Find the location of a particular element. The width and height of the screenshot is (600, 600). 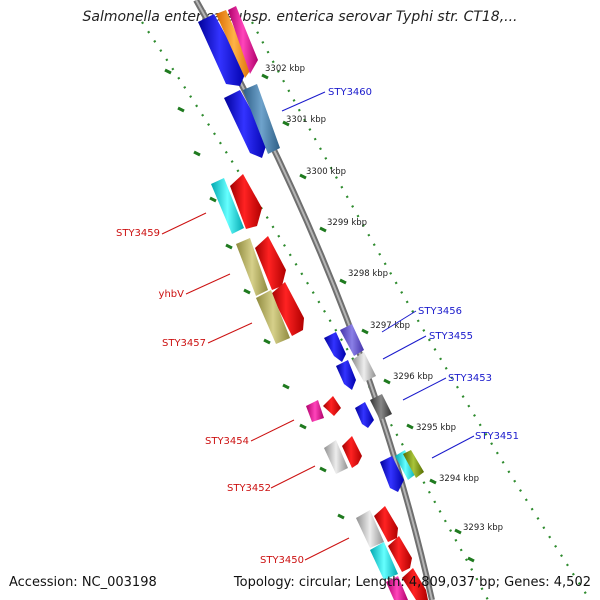

tick-label-3302: 3302 kbp is located at coordinates (285, 69).